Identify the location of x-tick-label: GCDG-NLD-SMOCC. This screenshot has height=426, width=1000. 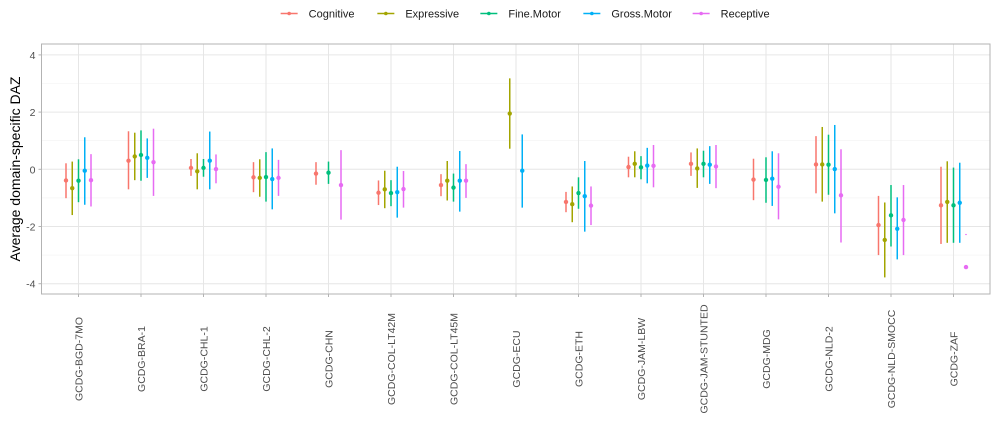
(892, 358).